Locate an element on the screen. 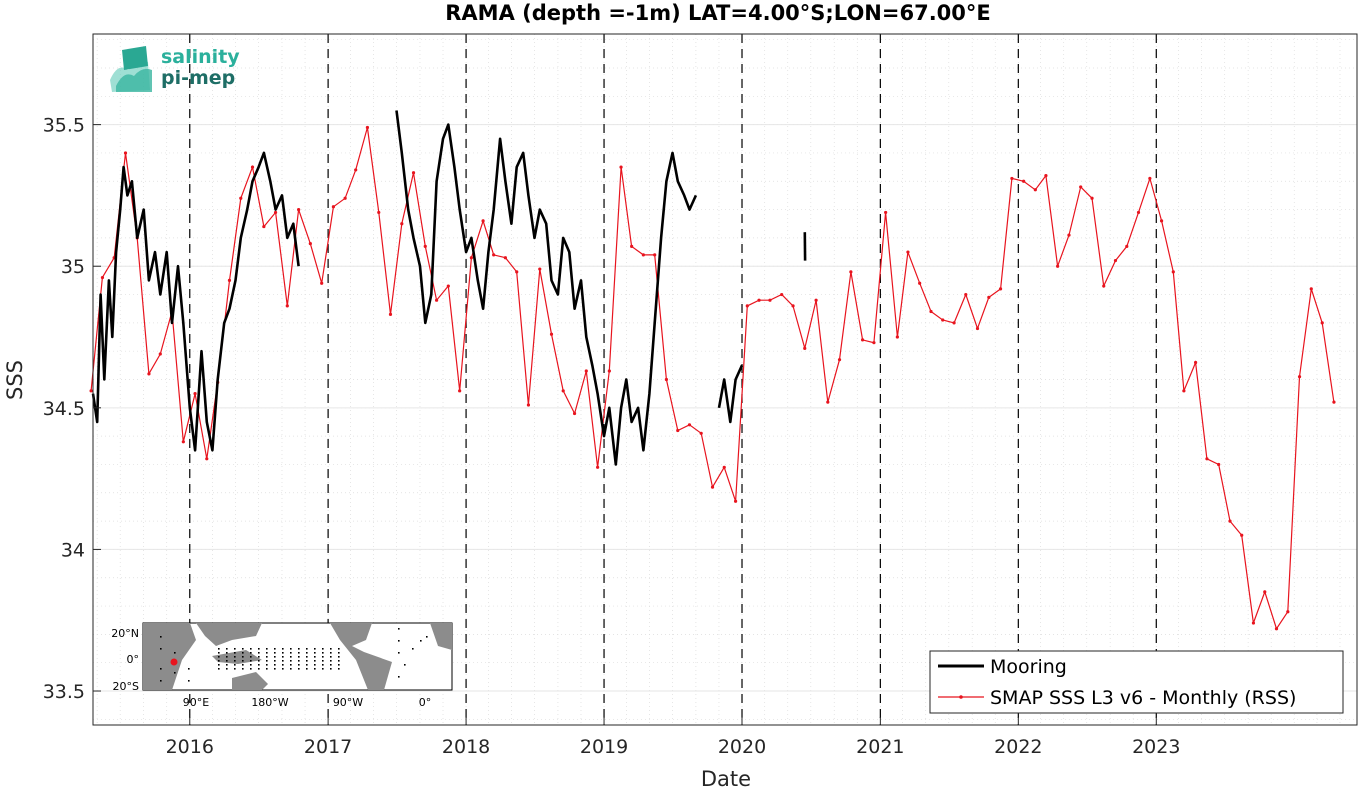  logo-text-pi-mep: pi-mep is located at coordinates (198, 78).